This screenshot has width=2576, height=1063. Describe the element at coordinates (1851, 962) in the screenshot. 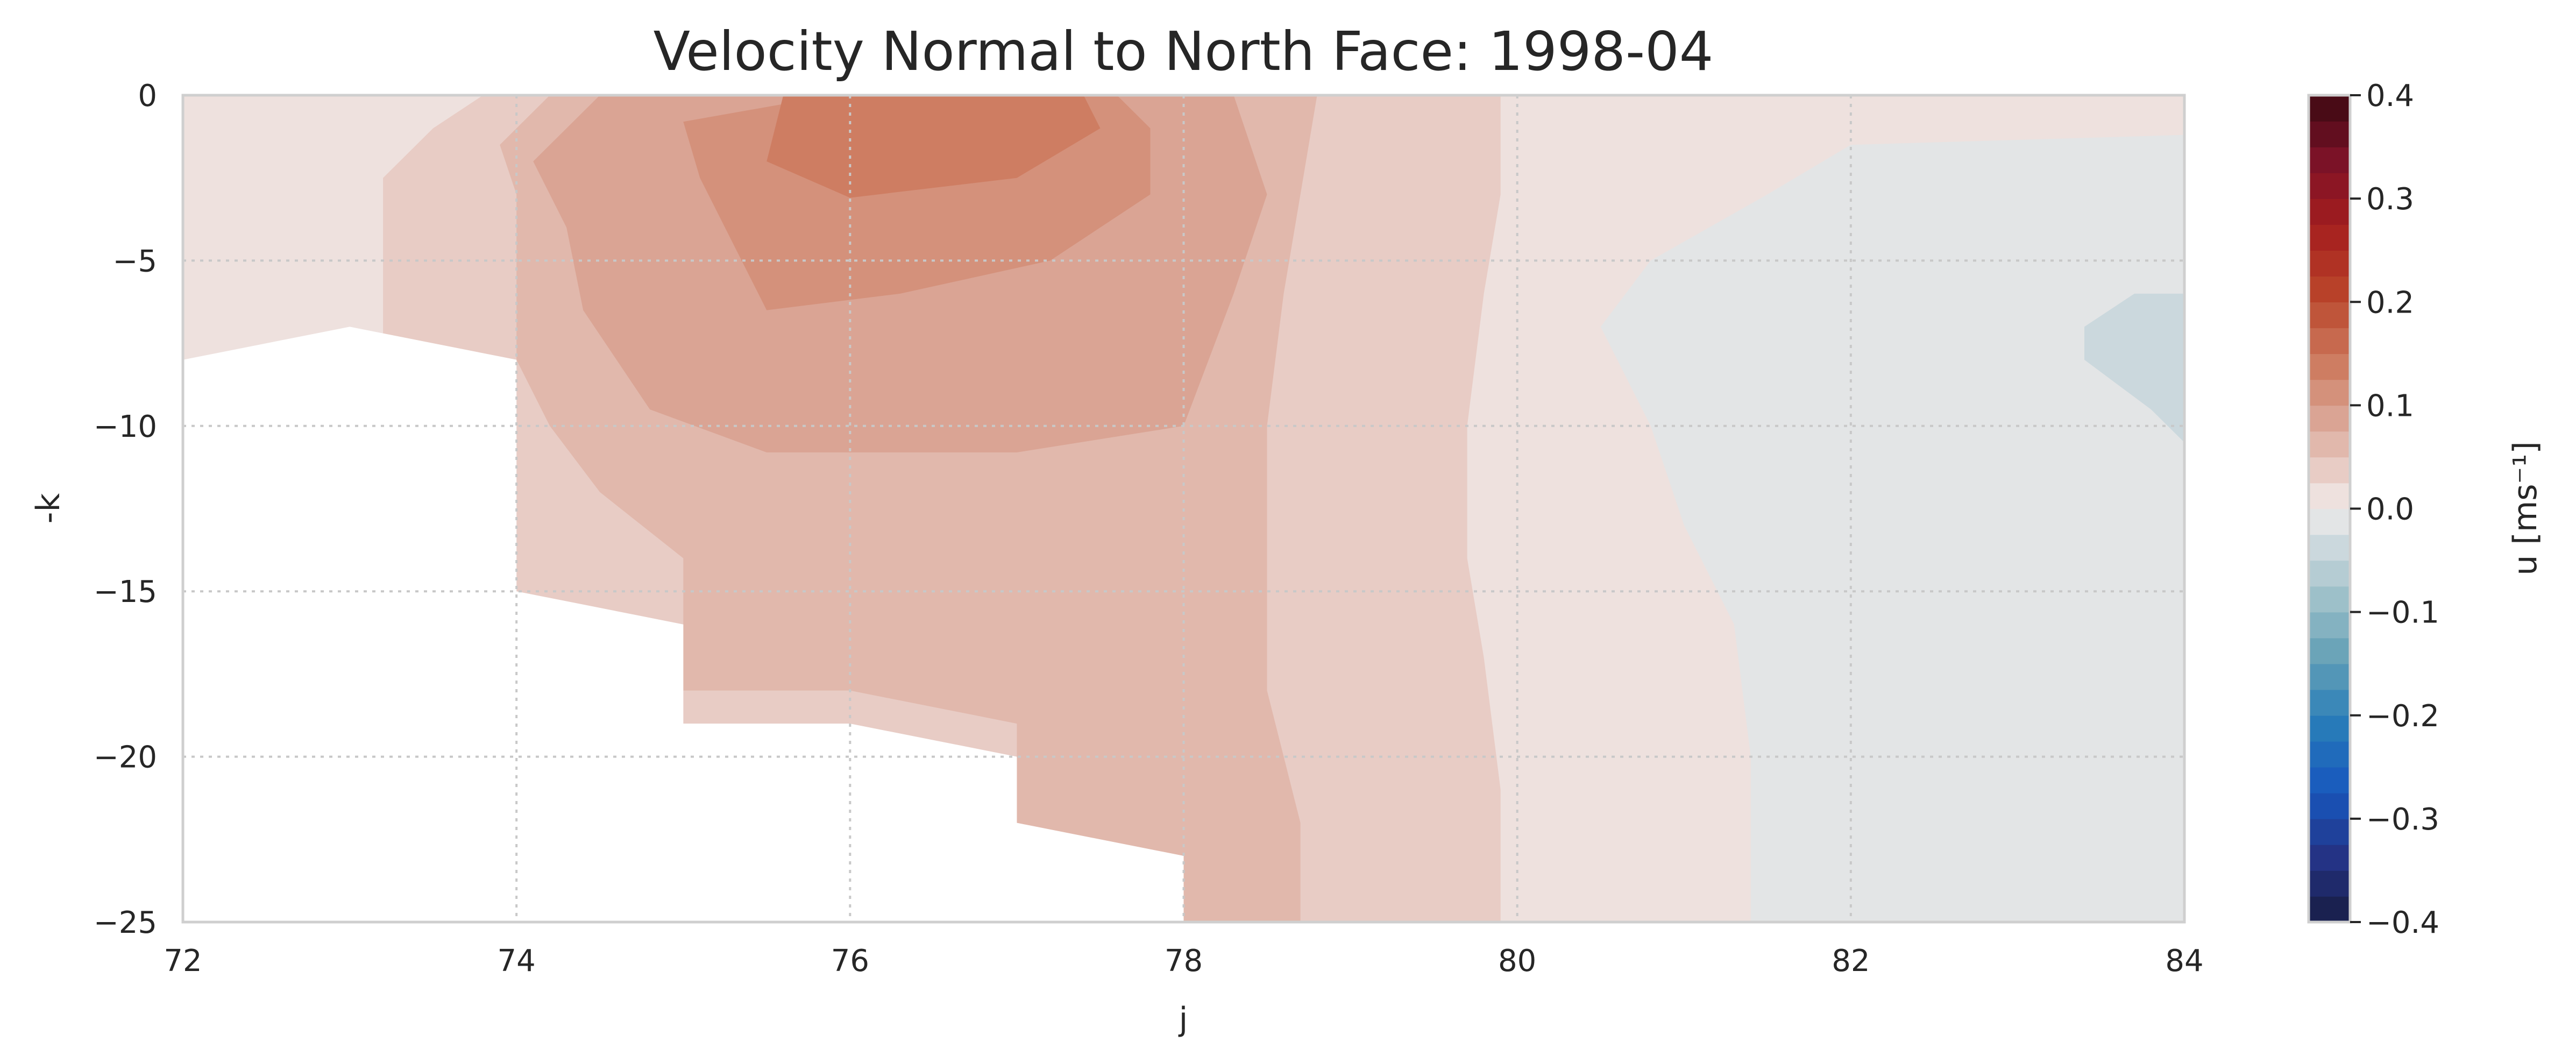

I see `x-tick-label: 82` at that location.